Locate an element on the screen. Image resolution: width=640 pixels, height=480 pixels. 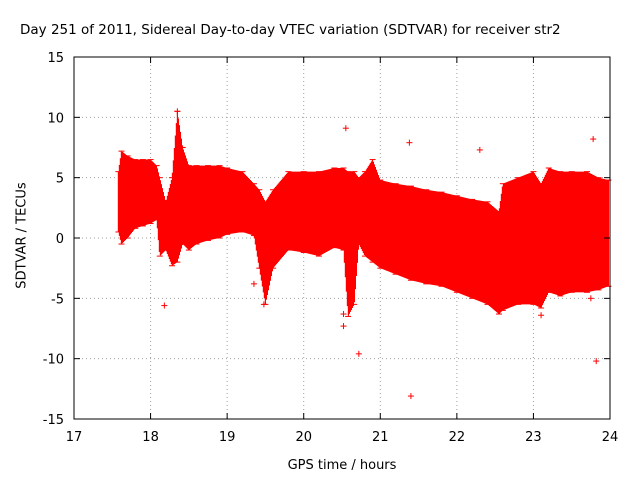
x-tick-label: 24 is located at coordinates (610, 437).